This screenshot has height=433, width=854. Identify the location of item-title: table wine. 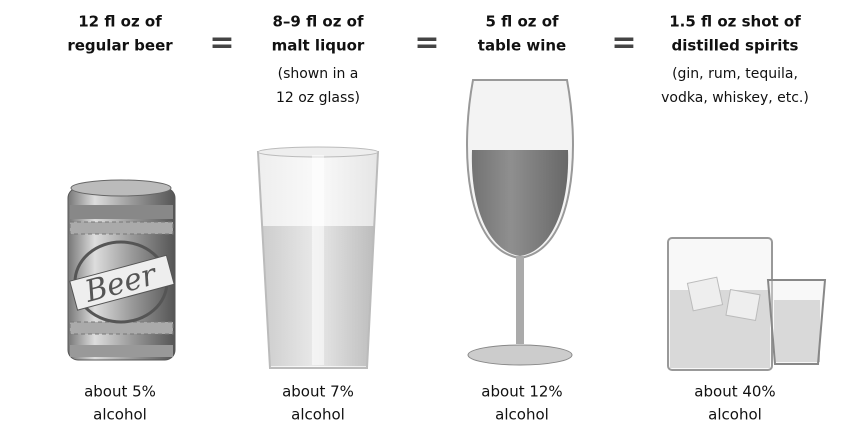
(522, 46).